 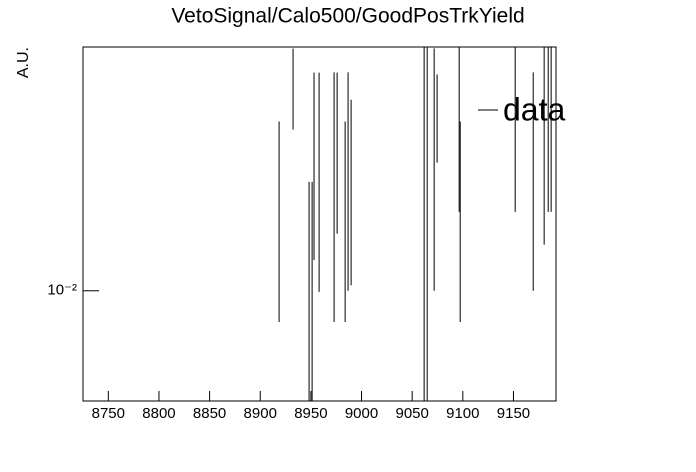 I want to click on x-tick-label: 8900, so click(x=260, y=413).